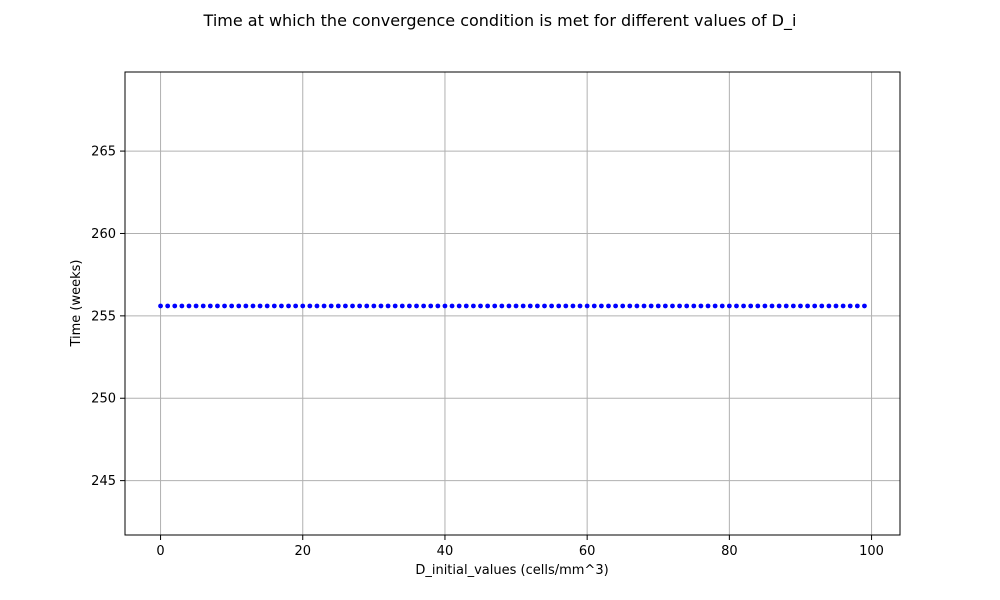 This screenshot has width=1000, height=600. What do you see at coordinates (160, 551) in the screenshot?
I see `x-tick-label: 0` at bounding box center [160, 551].